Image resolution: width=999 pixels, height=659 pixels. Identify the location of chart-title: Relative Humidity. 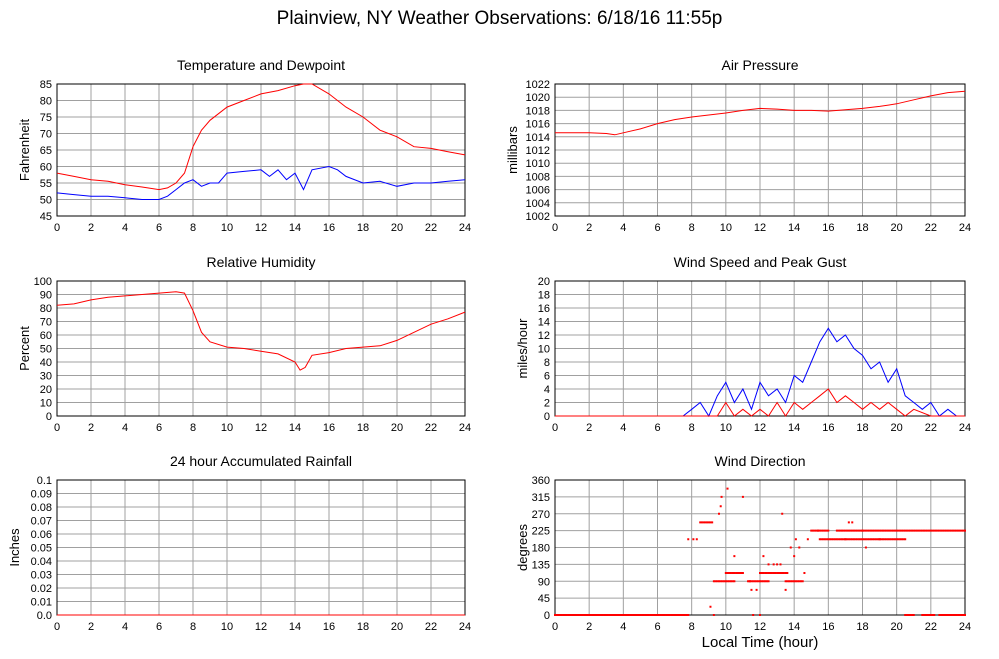
(261, 262).